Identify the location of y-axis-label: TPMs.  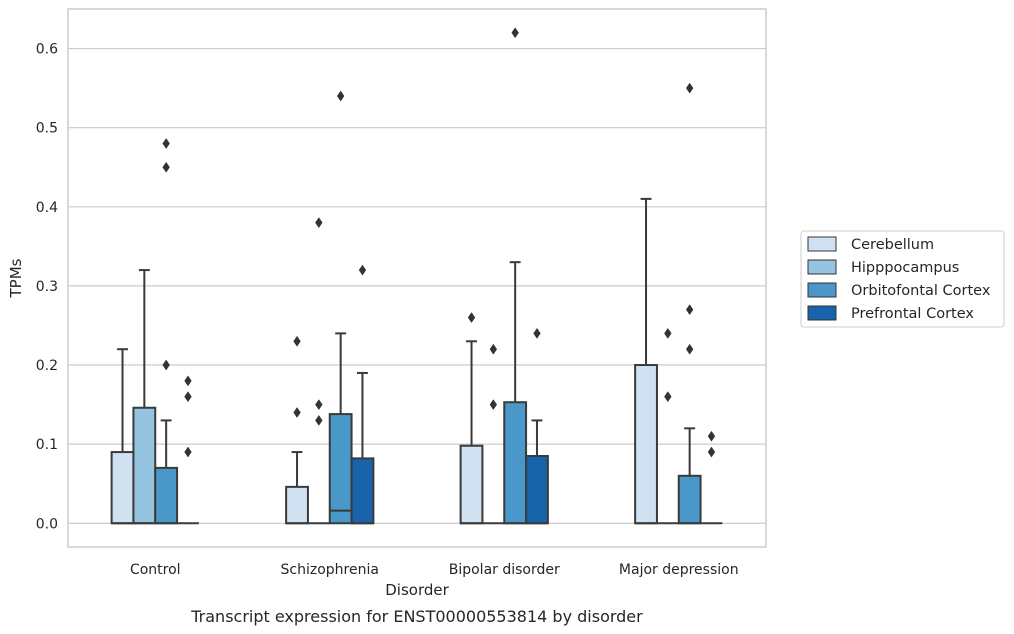
(16, 278).